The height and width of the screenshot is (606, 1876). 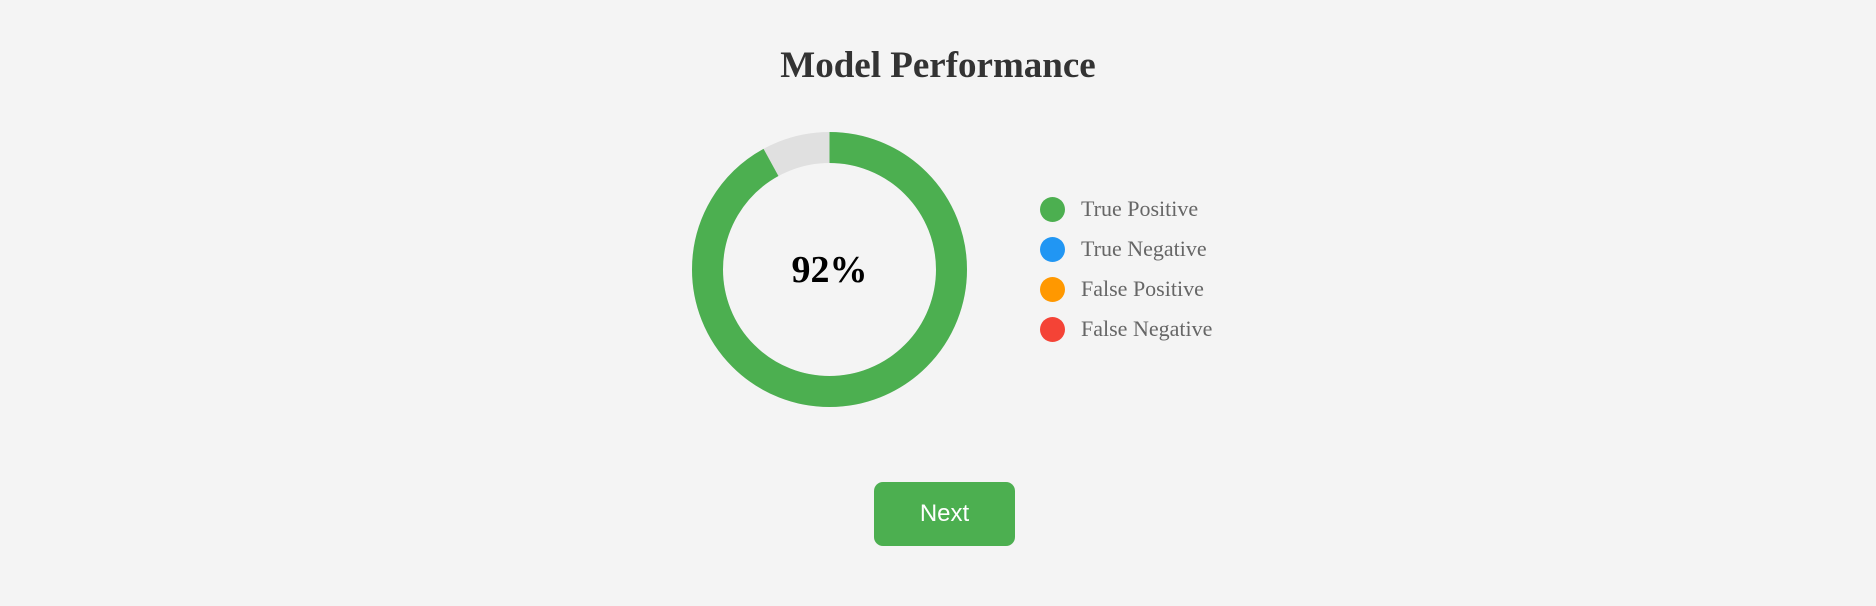 I want to click on legend-item-false-positive: False Positive, so click(x=1126, y=289).